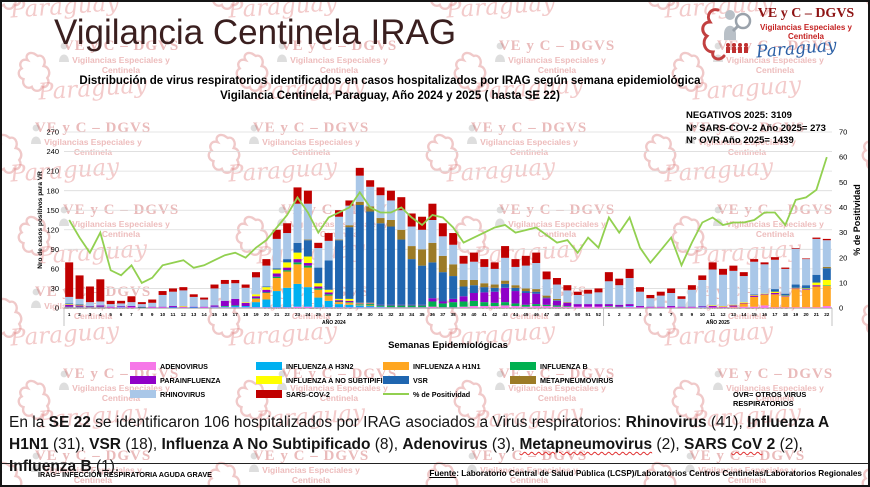 The height and width of the screenshot is (487, 870). What do you see at coordinates (755, 314) in the screenshot?
I see `week-tick-label: 15` at bounding box center [755, 314].